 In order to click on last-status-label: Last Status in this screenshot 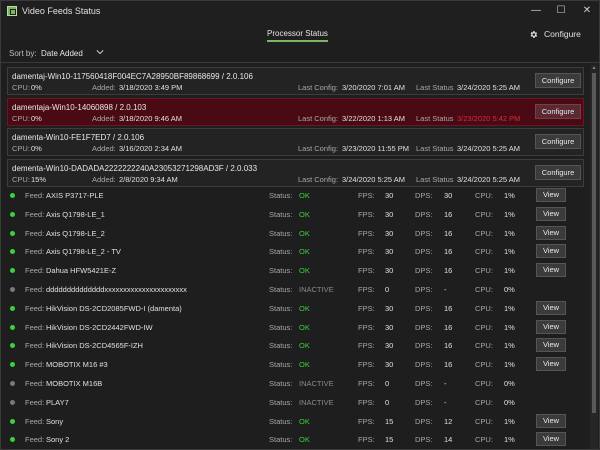, I will do `click(435, 179)`.